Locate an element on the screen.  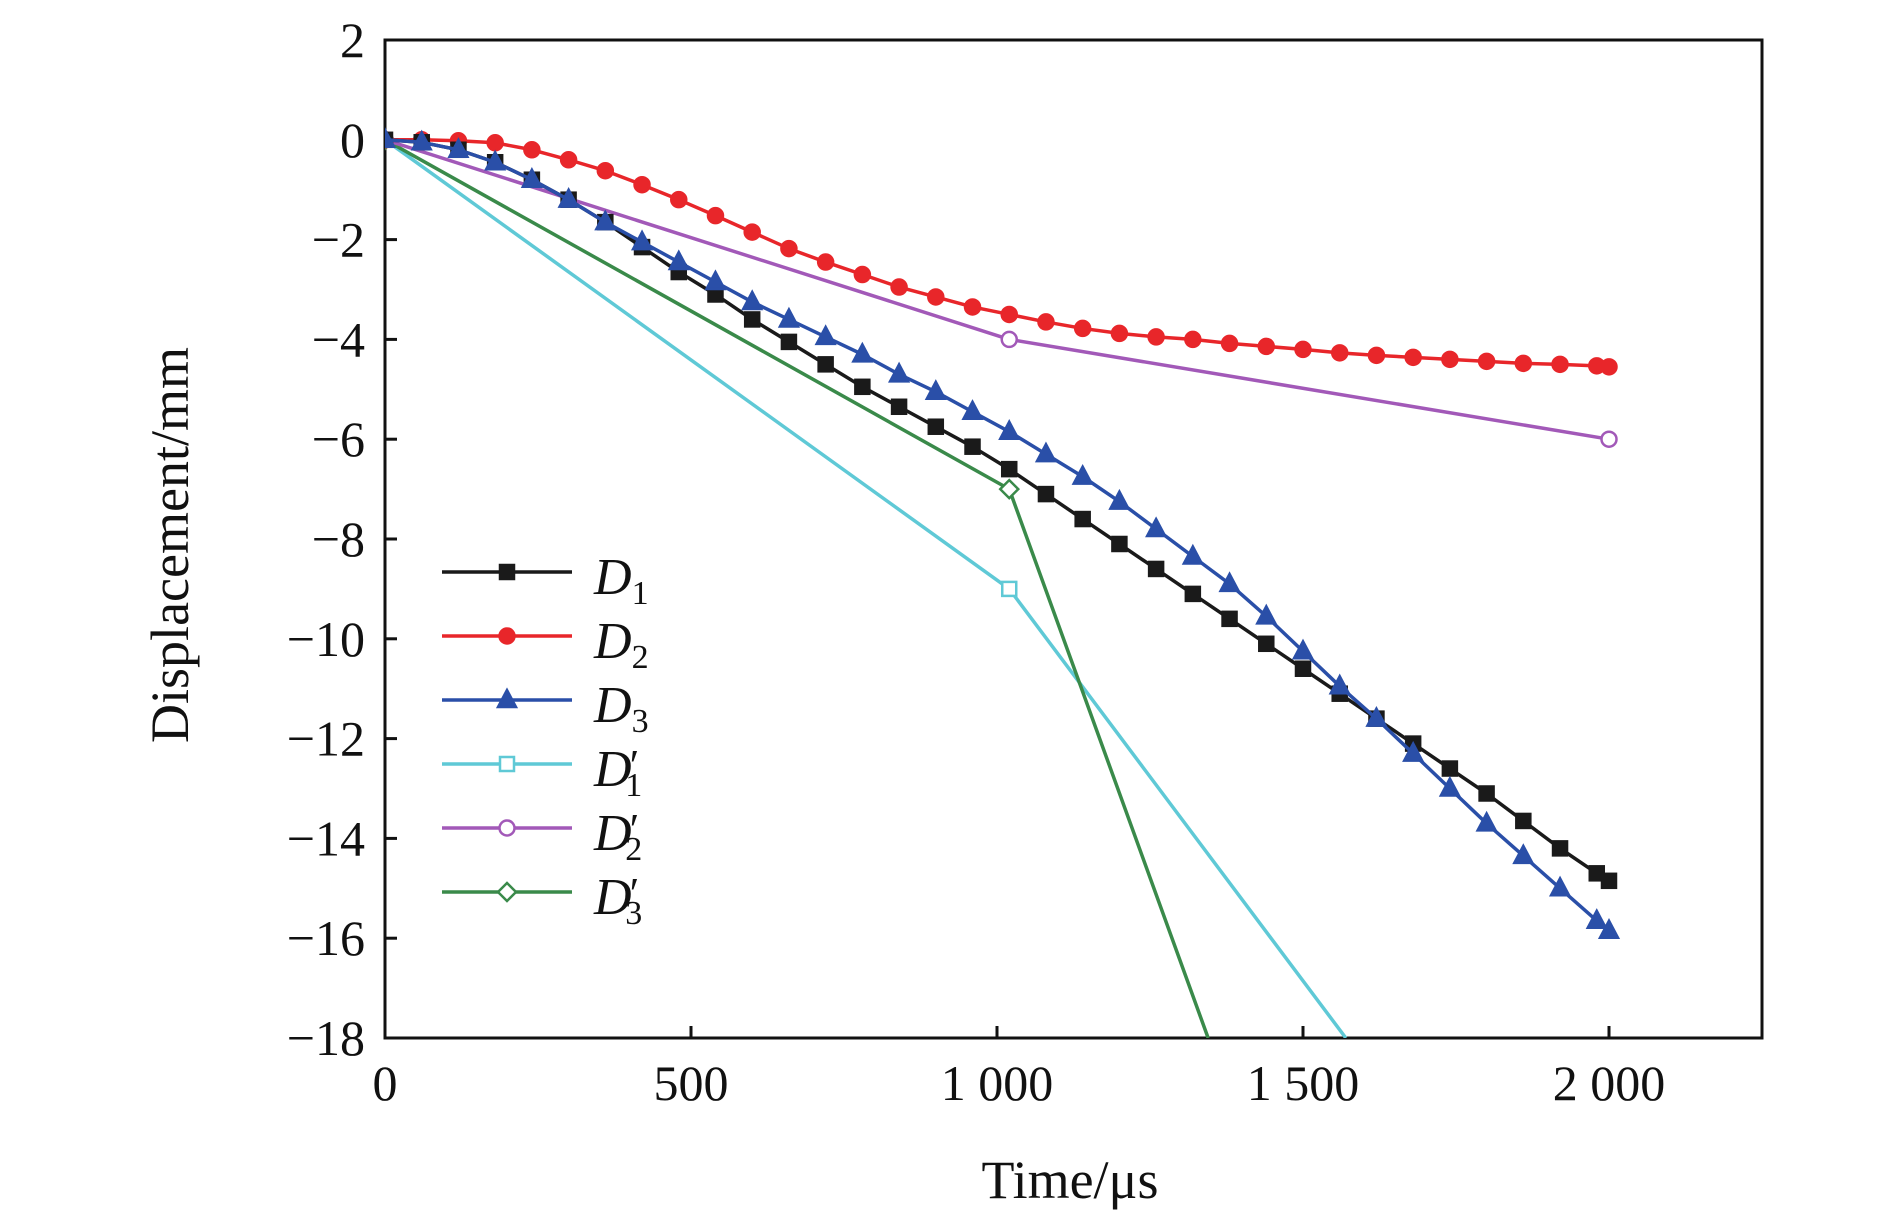
legend-label: D1 is located at coordinates (621, 580).